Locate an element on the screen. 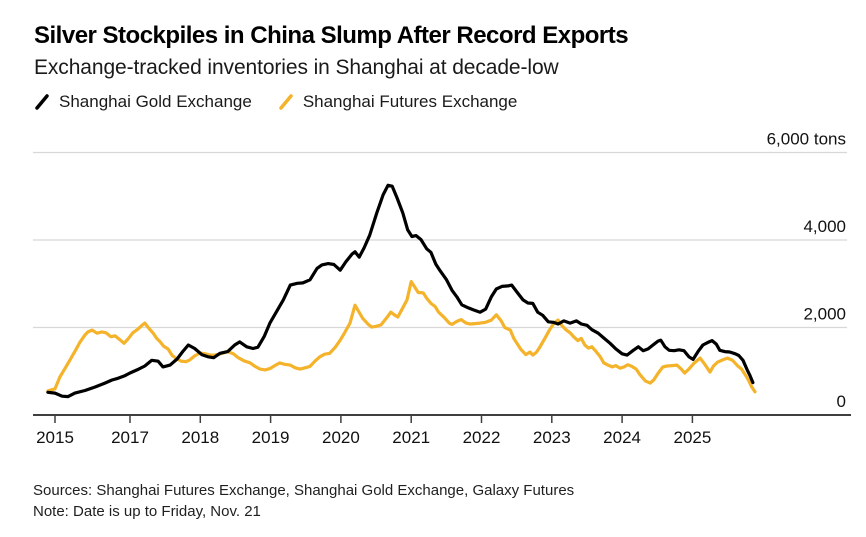  x-tick-label: 2020 is located at coordinates (341, 437).